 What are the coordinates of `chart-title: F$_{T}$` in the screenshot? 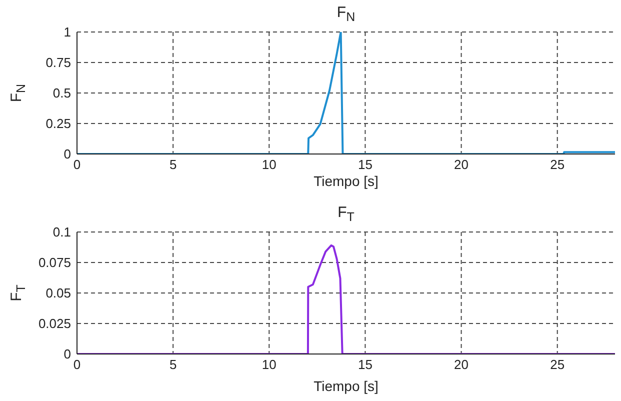 It's located at (346, 214).